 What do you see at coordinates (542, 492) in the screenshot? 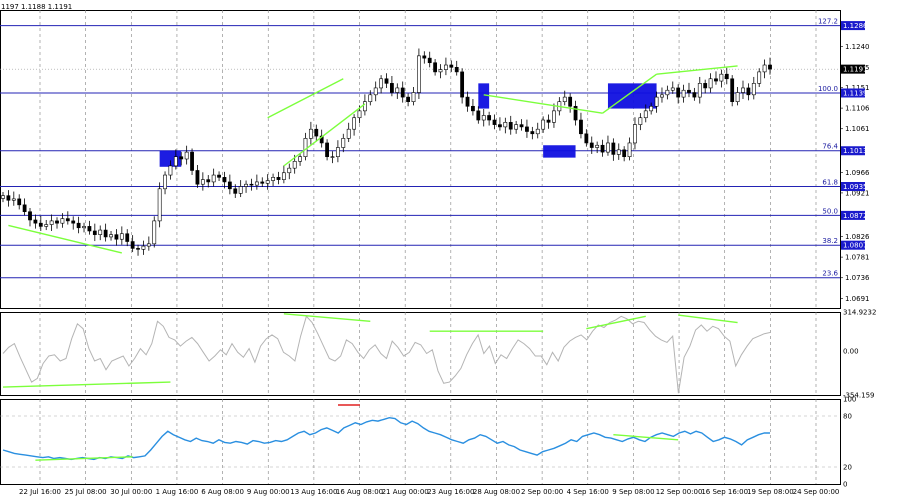
I see `time-tick-label: 2 Sep 00:00` at bounding box center [542, 492].